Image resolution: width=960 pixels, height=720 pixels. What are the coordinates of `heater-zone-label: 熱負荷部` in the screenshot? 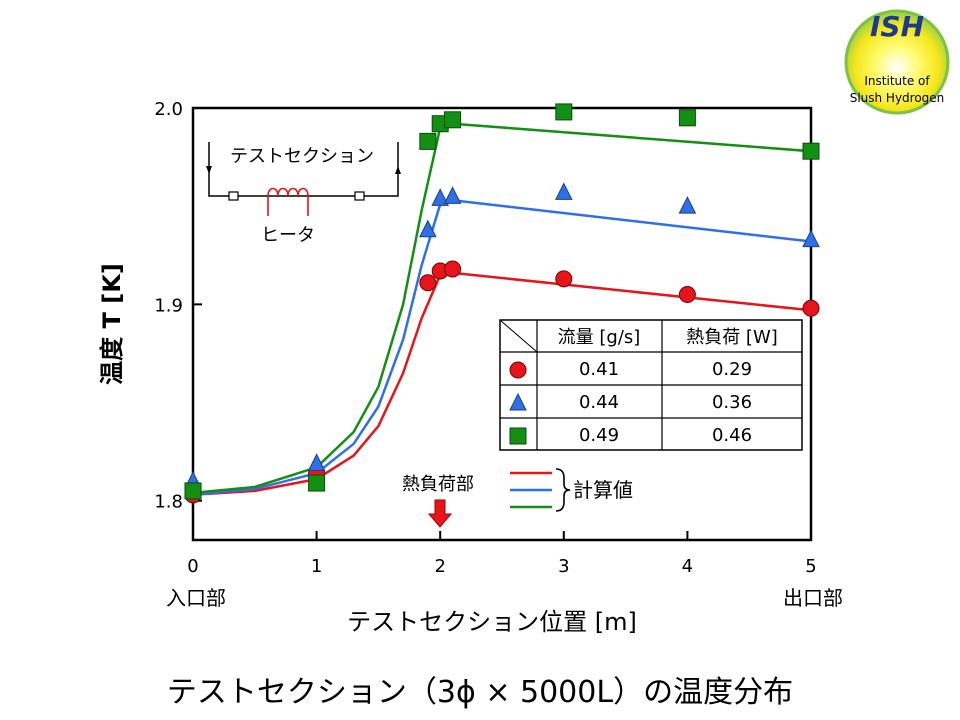 It's located at (438, 484).